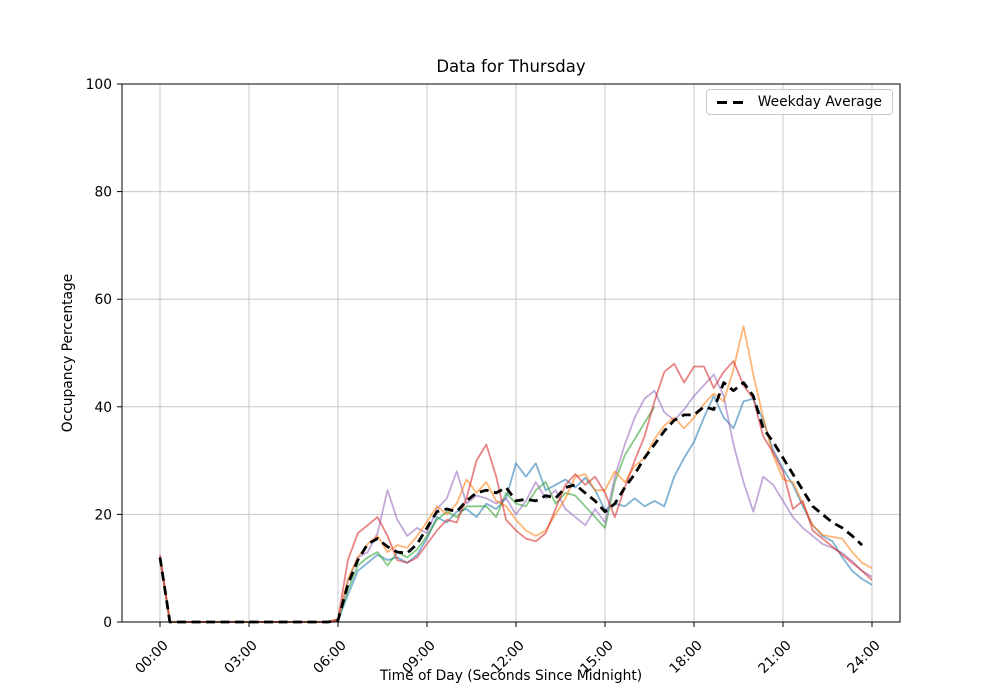  What do you see at coordinates (103, 408) in the screenshot?
I see `y-tick-label: 40` at bounding box center [103, 408].